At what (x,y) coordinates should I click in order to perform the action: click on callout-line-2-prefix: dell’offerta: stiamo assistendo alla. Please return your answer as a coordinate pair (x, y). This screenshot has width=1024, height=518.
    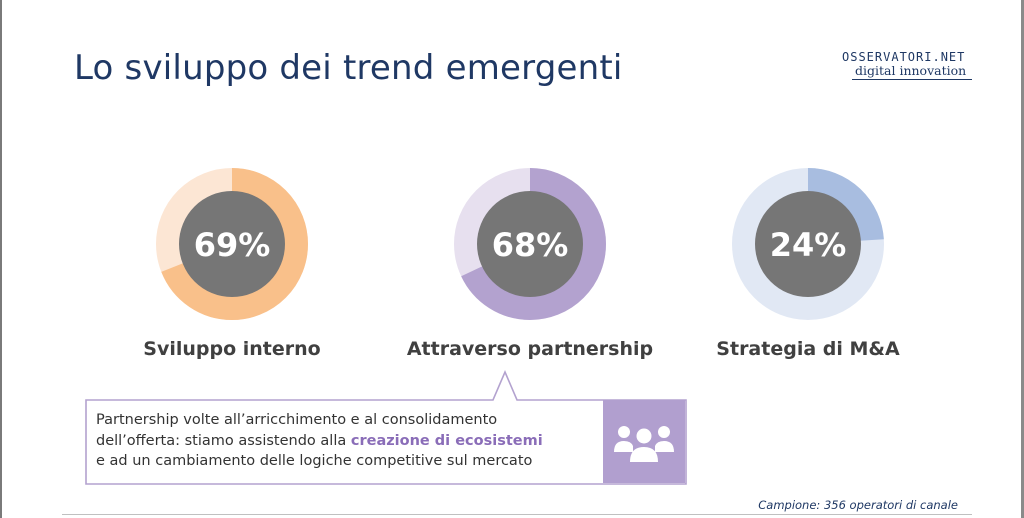
    Looking at the image, I should click on (223, 440).